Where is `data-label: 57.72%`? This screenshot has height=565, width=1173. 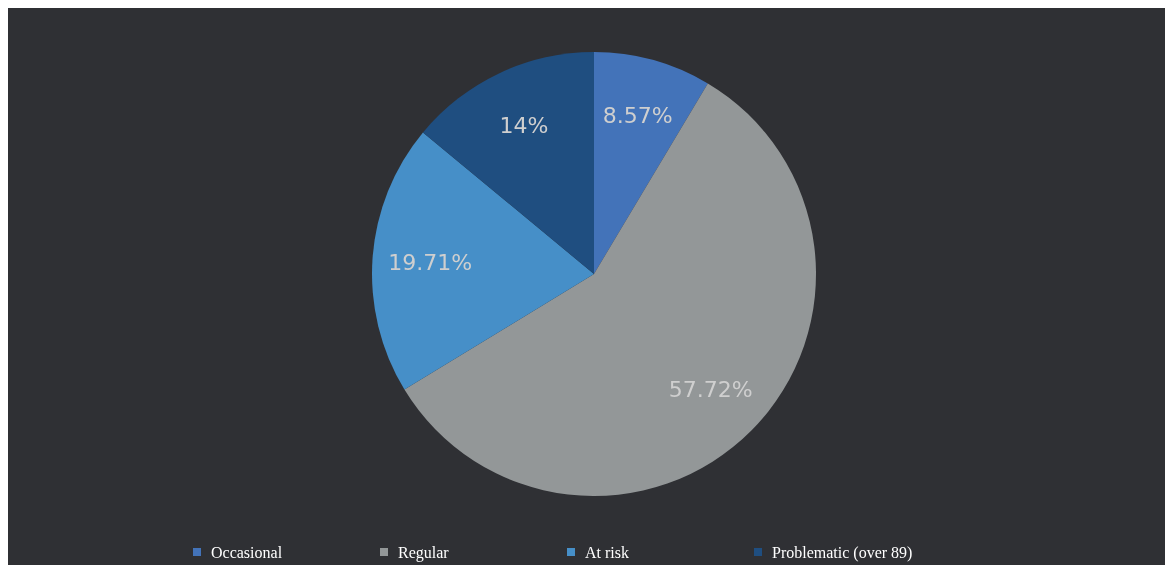 data-label: 57.72% is located at coordinates (710, 390).